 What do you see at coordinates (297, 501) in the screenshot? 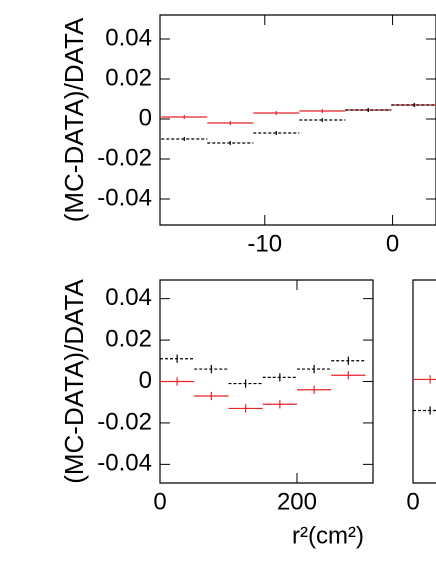
I see `x-tick-label: 200` at bounding box center [297, 501].